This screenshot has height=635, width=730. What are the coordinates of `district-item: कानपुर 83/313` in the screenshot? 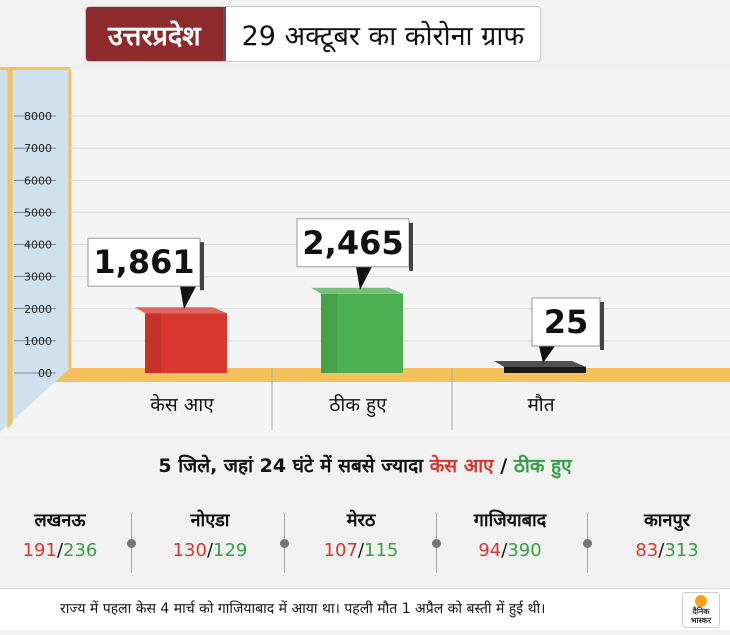 It's located at (663, 534).